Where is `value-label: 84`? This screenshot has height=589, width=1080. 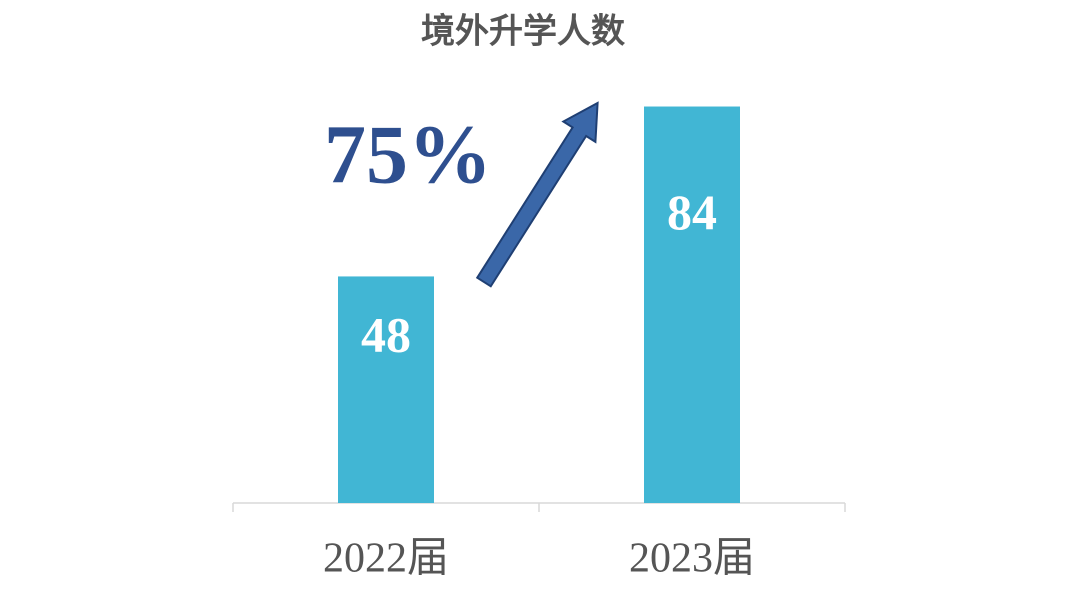 value-label: 84 is located at coordinates (692, 212).